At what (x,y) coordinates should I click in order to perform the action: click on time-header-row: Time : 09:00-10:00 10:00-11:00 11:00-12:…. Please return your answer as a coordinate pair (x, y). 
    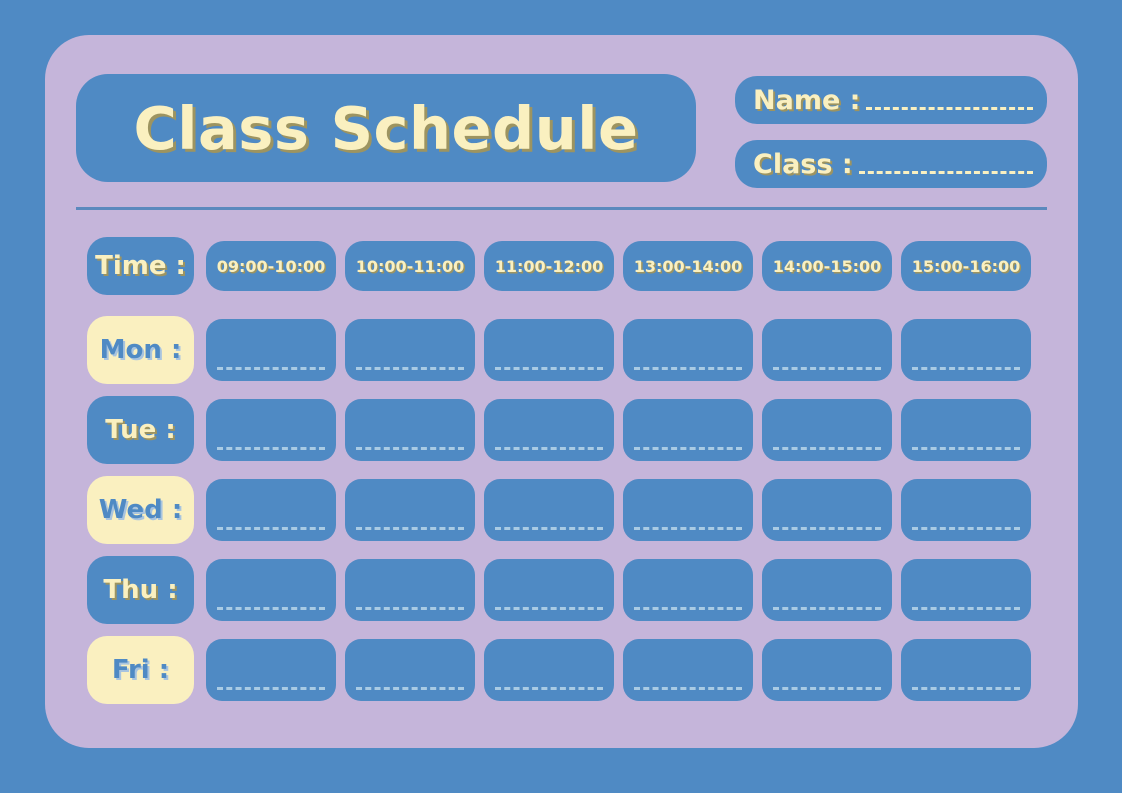
    Looking at the image, I should click on (561, 266).